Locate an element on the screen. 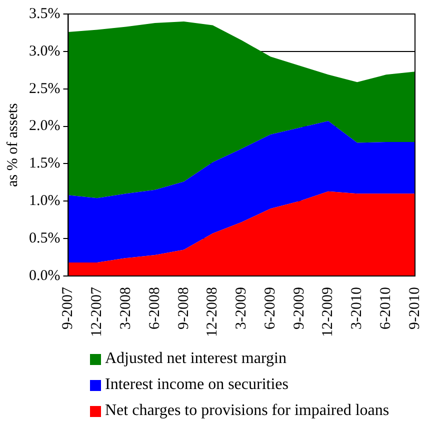 This screenshot has width=436, height=428. y-tick-label: 2.5% is located at coordinates (44, 88).